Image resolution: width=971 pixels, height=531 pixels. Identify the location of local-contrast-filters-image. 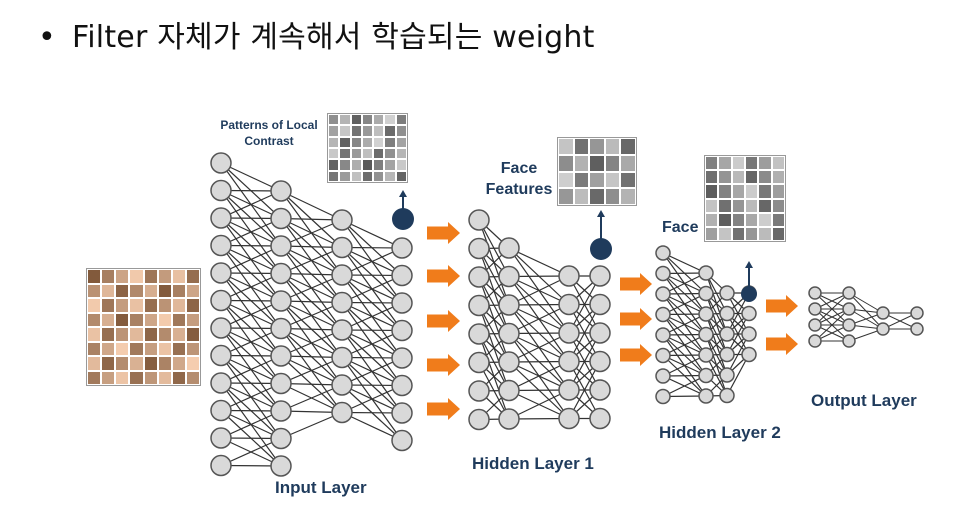
(367, 148).